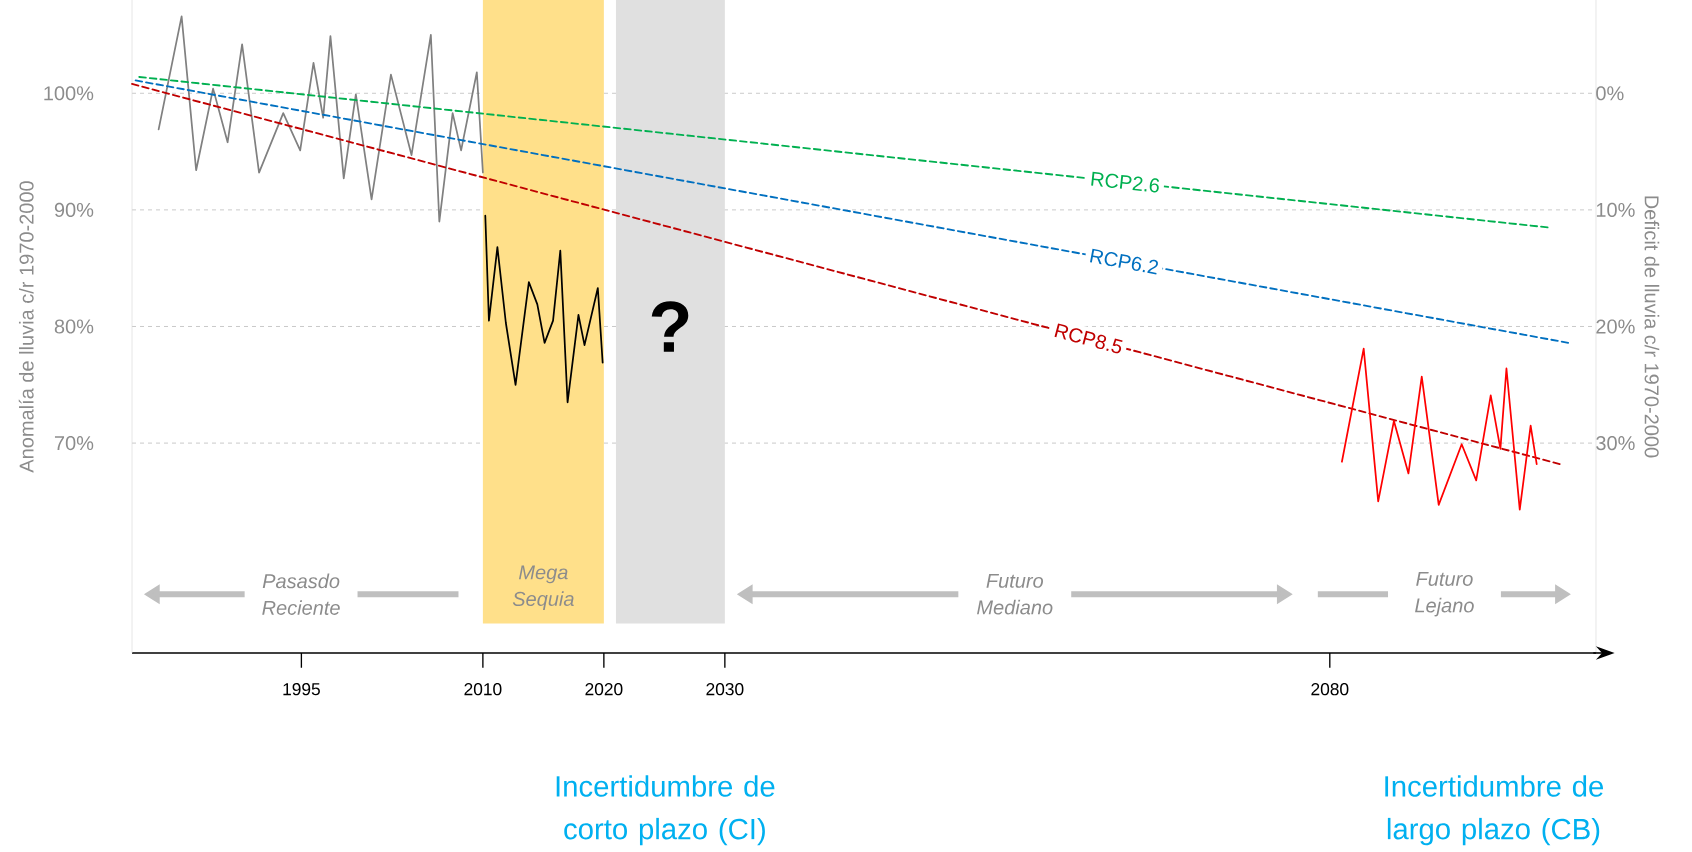  Describe the element at coordinates (543, 587) in the screenshot. I see `band-label: Mega Sequia` at that location.